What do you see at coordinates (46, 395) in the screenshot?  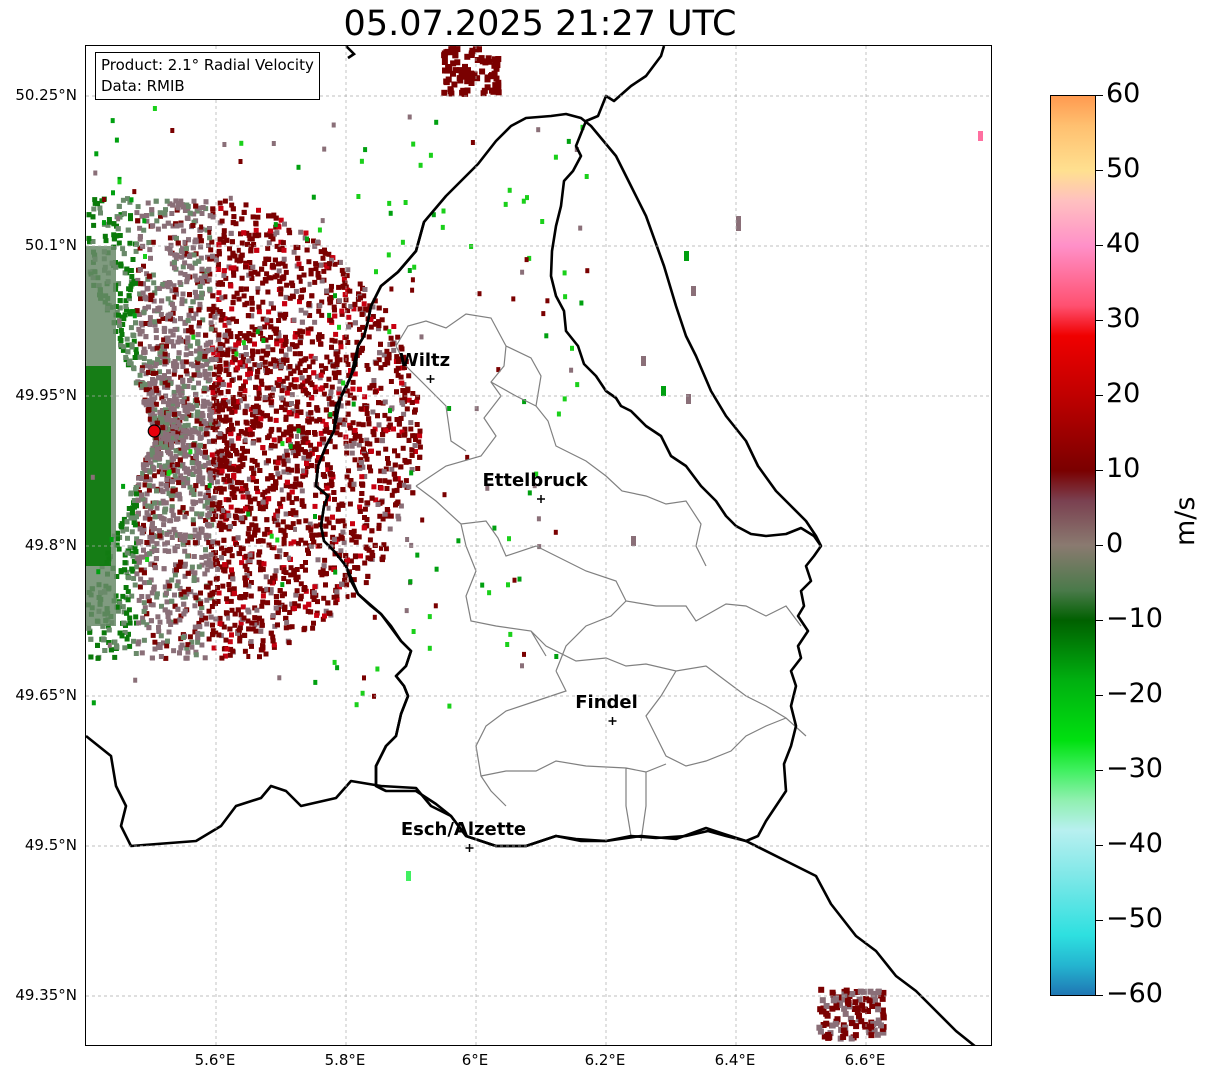 I see `lat-tick-label: 49.95°N` at bounding box center [46, 395].